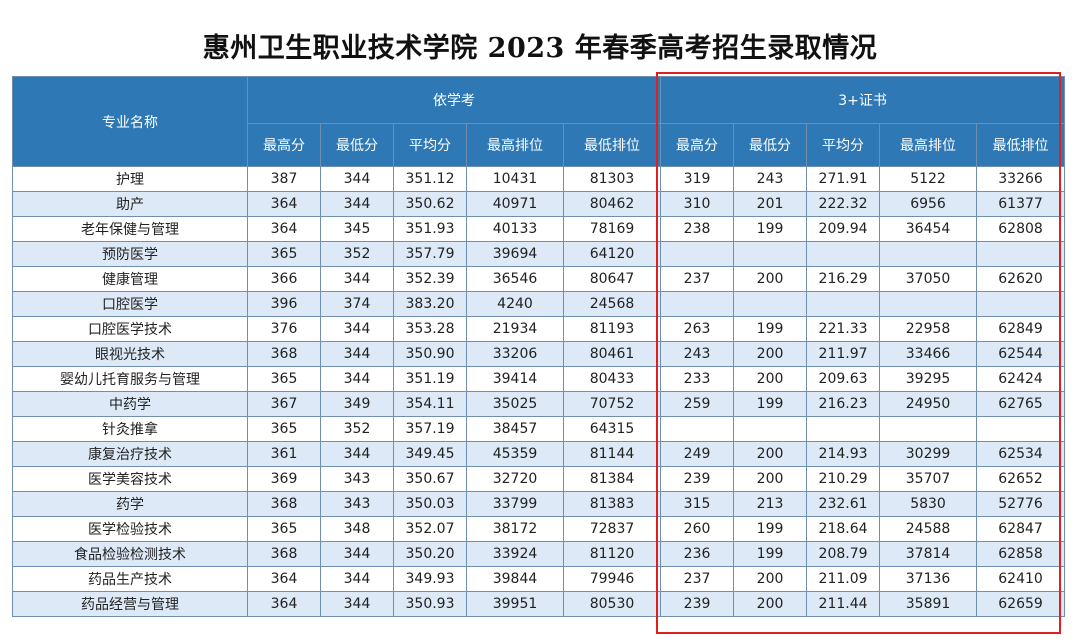 This screenshot has width=1080, height=640. What do you see at coordinates (515, 379) in the screenshot?
I see `value-cell-a-3: 39414` at bounding box center [515, 379].